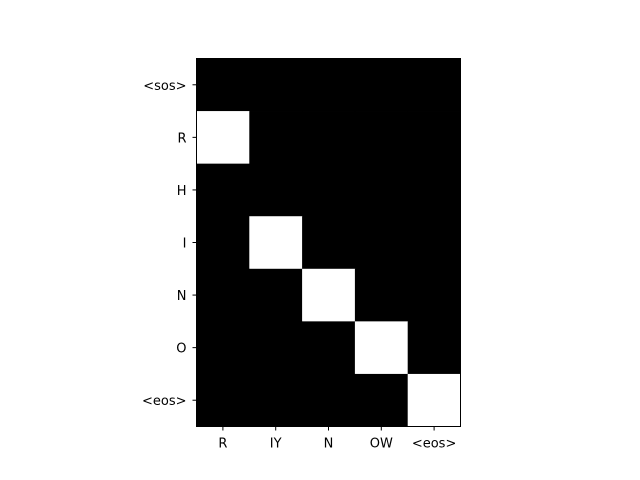 The height and width of the screenshot is (480, 640). I want to click on y-axis-ticks: <sos> R H I N O <eos>, so click(169, 244).